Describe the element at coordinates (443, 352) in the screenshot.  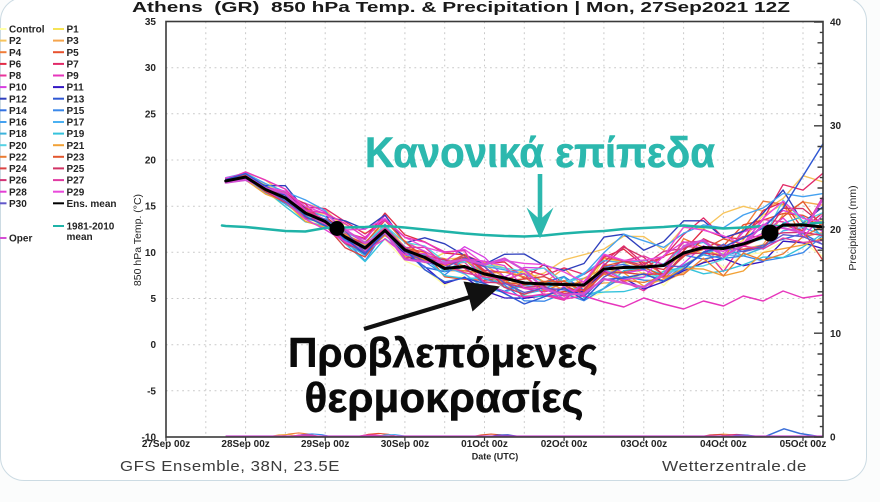
I see `svg-text: Προβλεπόμενες` at that location.